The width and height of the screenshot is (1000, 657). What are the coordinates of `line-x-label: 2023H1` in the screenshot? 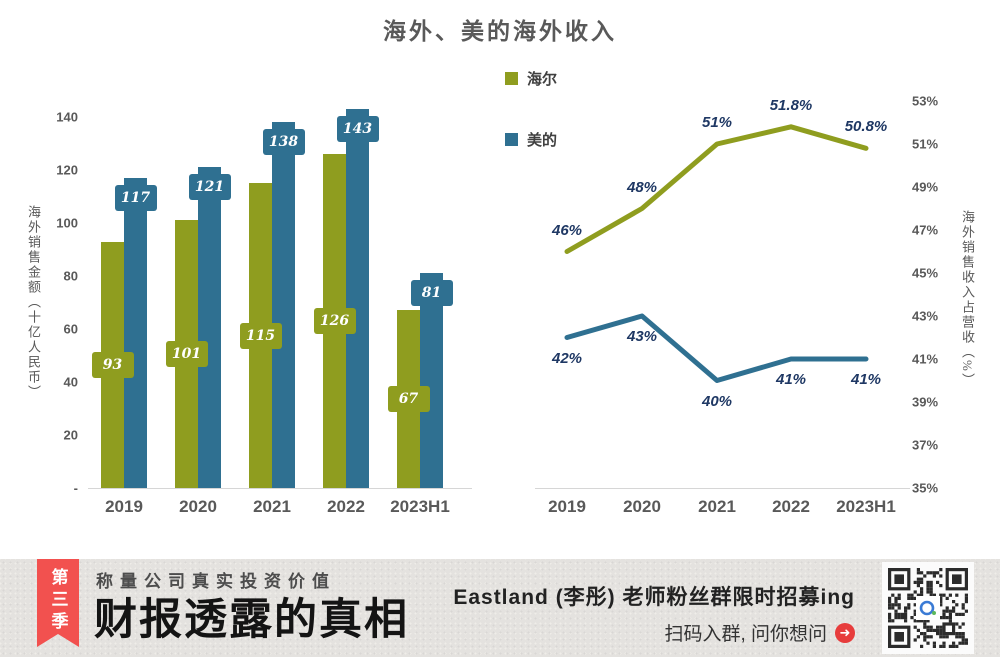 It's located at (866, 506).